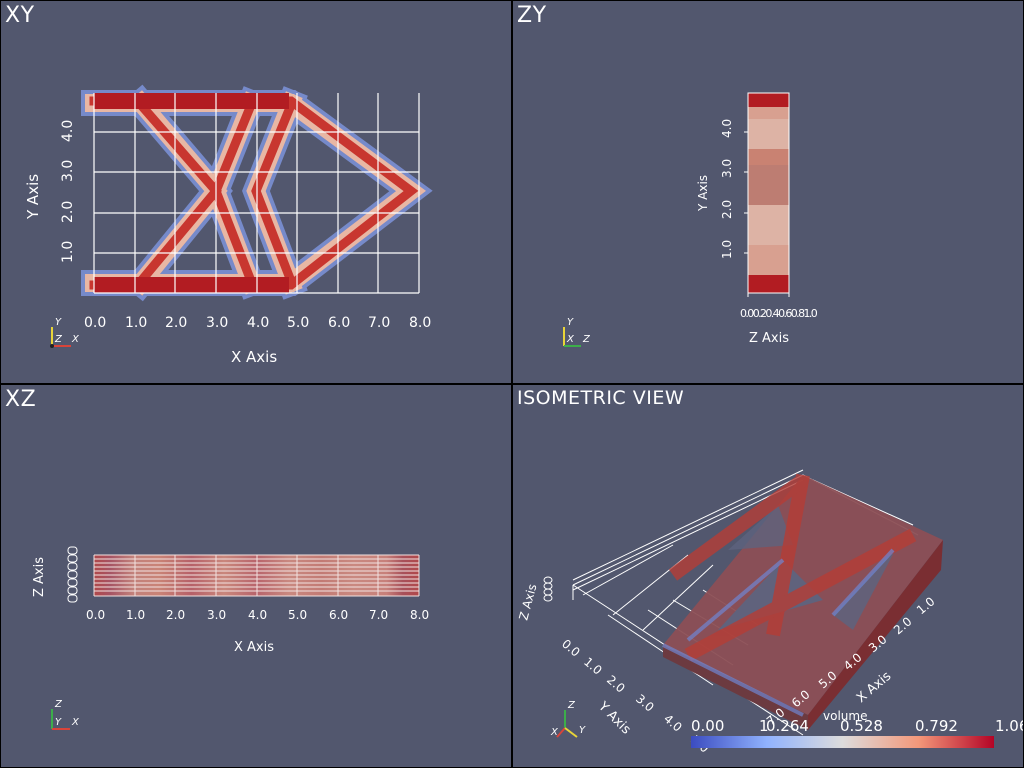  Describe the element at coordinates (339, 323) in the screenshot. I see `xy-xtick: 6.0` at that location.